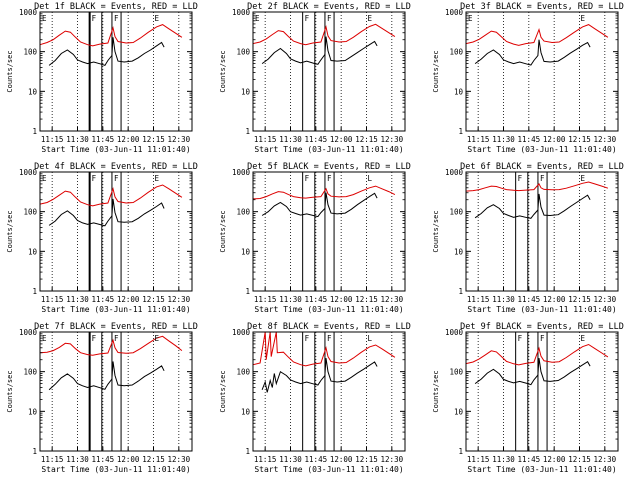 Image resolution: width=640 pixels, height=480 pixels. I want to click on panel-title: Det 7f BLACK = Events, RED = LLD, so click(116, 327).